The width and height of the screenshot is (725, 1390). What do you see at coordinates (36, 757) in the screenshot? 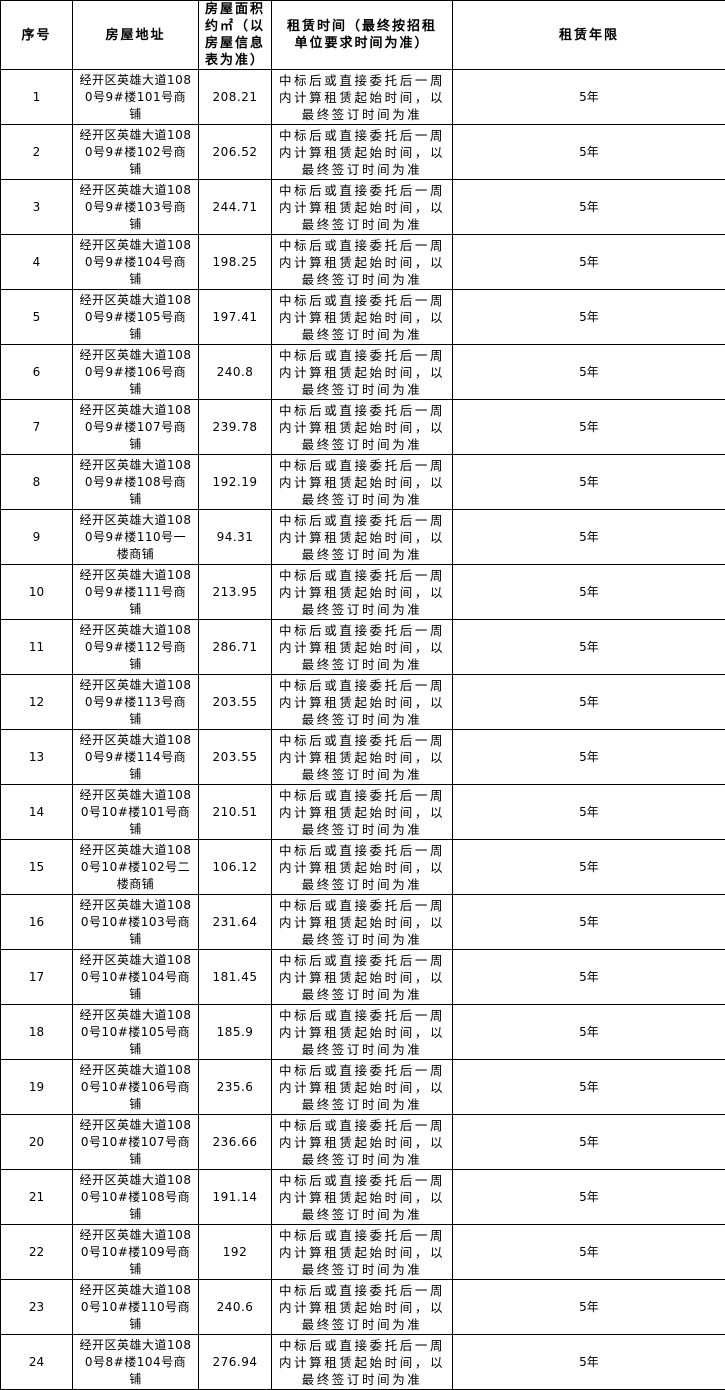
I see `cell-no: 13` at bounding box center [36, 757].